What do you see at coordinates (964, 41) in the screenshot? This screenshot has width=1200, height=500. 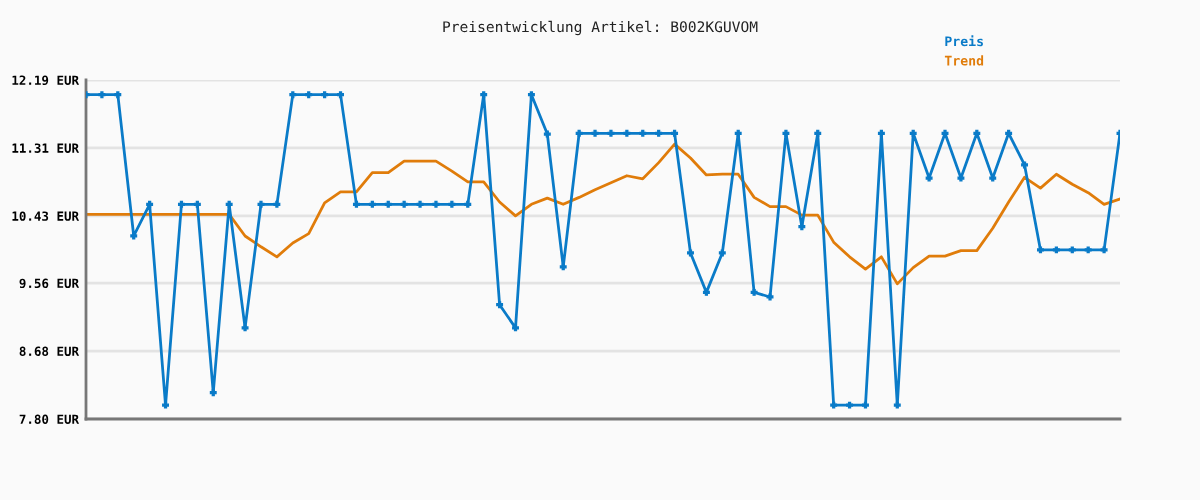 I see `text: Preis` at bounding box center [964, 41].